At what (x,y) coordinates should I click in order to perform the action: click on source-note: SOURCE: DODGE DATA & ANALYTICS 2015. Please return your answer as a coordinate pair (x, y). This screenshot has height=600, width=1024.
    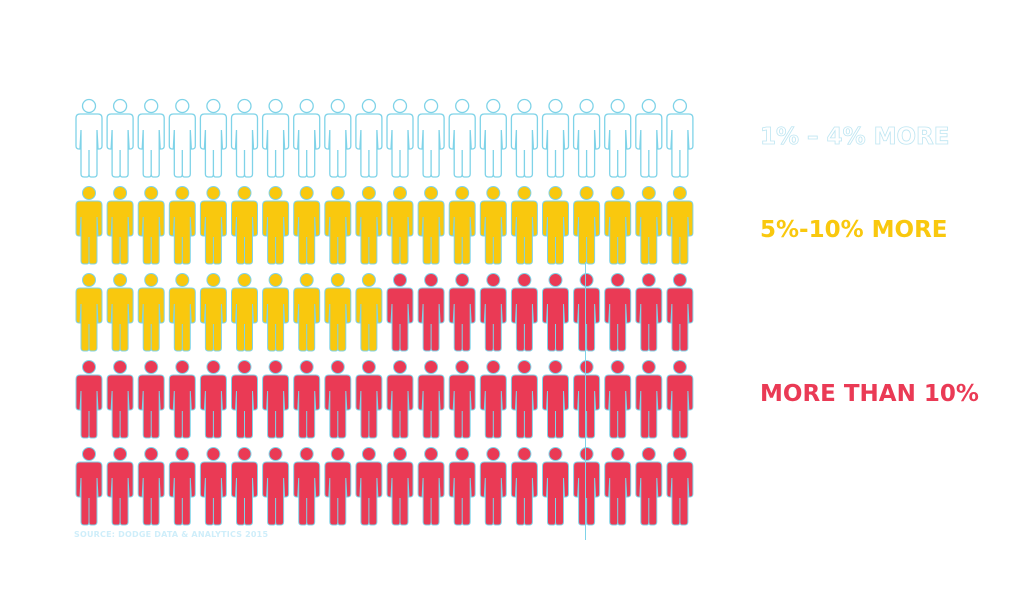
    Looking at the image, I should click on (171, 534).